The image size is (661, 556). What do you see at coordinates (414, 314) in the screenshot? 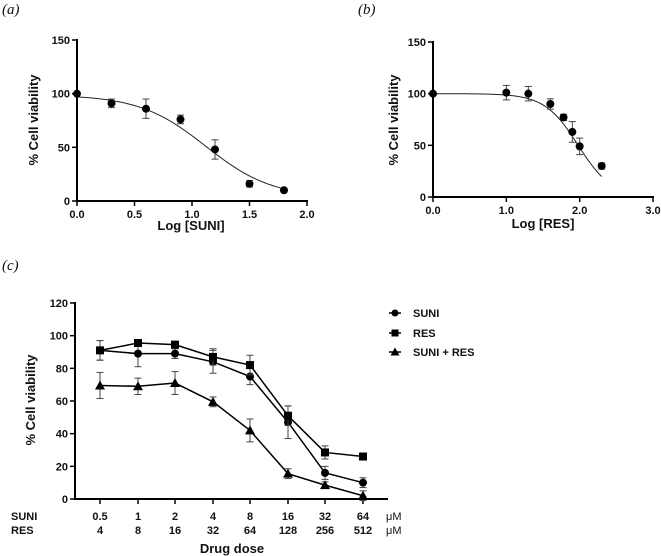
I see `legend-item-suni: SUNI` at bounding box center [414, 314].